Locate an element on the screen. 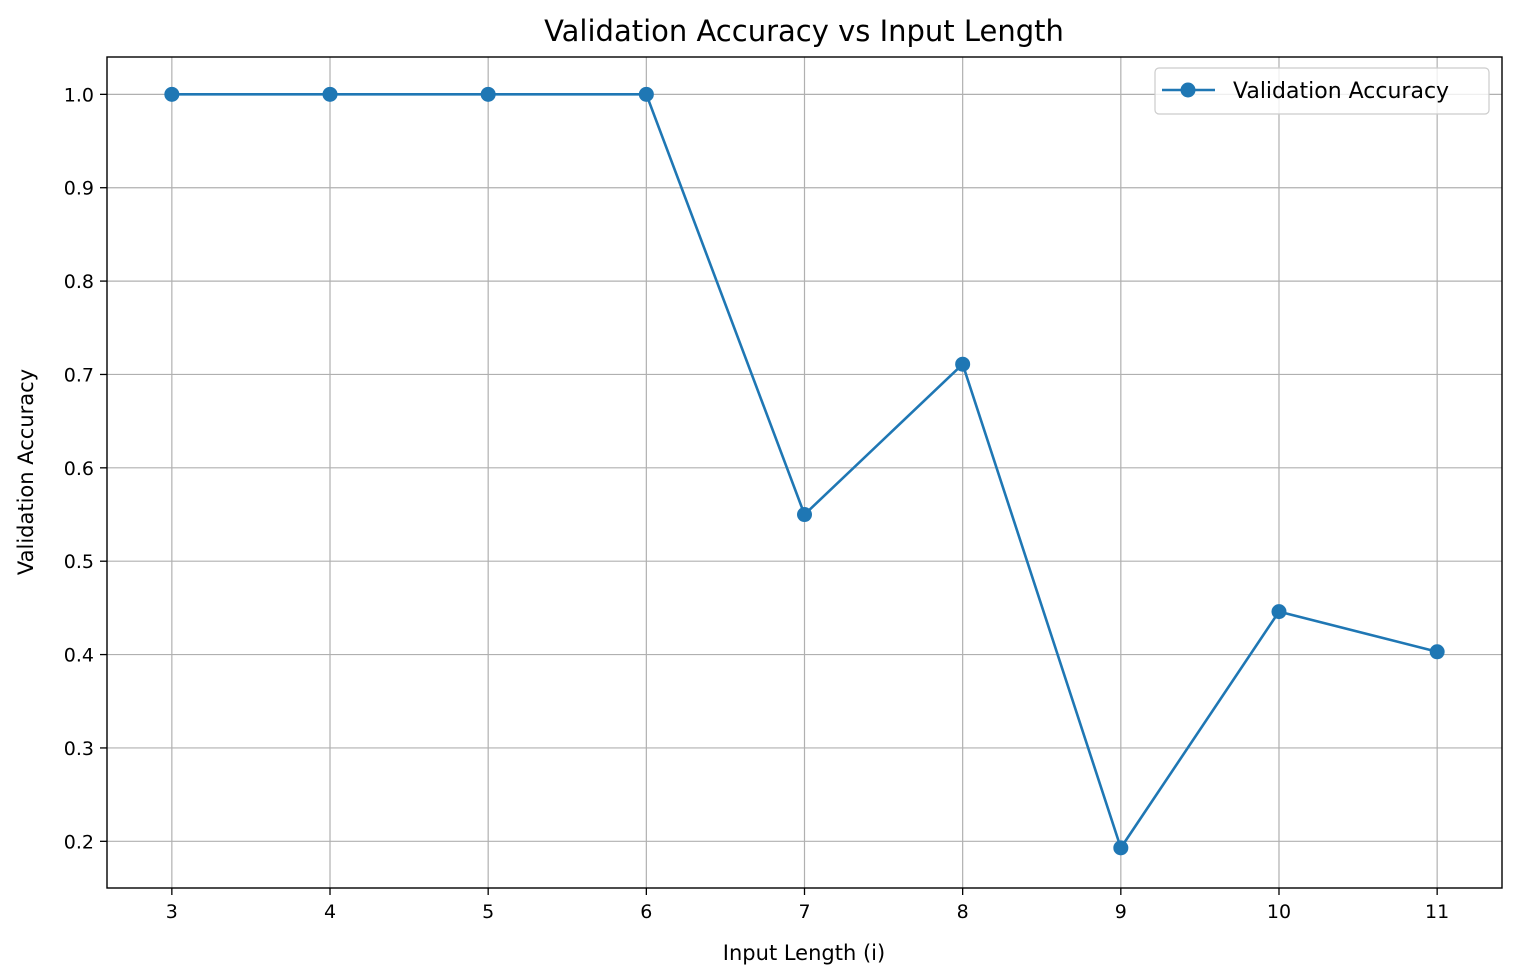  x-tick-label: 4 is located at coordinates (330, 912).